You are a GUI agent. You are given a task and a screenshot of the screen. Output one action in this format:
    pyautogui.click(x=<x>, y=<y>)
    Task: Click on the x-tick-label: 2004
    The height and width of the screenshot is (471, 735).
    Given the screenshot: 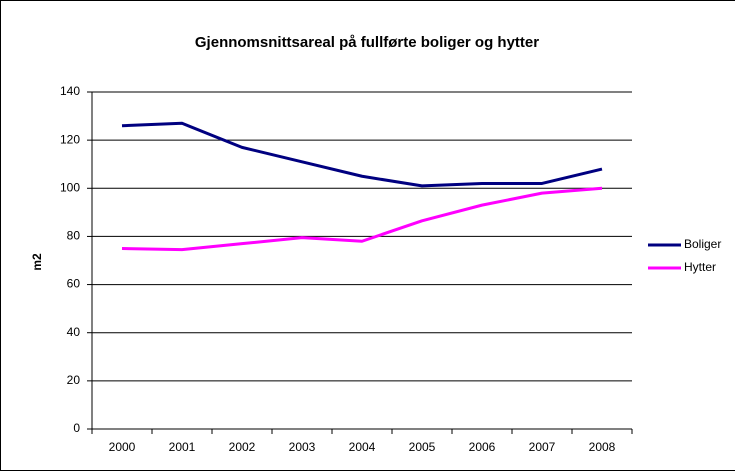 What is the action you would take?
    pyautogui.click(x=362, y=447)
    